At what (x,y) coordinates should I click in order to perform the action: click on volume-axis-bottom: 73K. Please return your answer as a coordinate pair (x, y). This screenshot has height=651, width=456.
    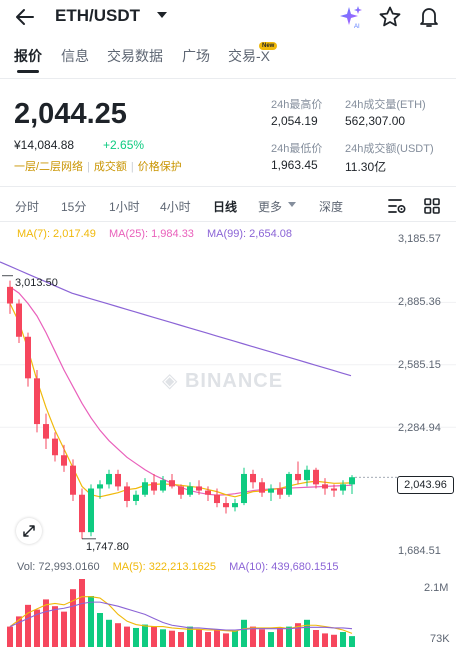
    Looking at the image, I should click on (440, 639).